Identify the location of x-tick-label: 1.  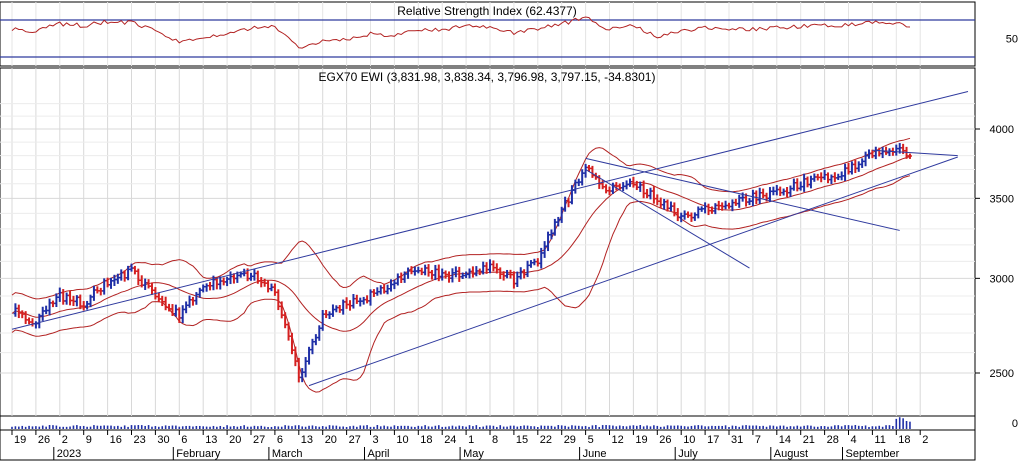
(471, 440).